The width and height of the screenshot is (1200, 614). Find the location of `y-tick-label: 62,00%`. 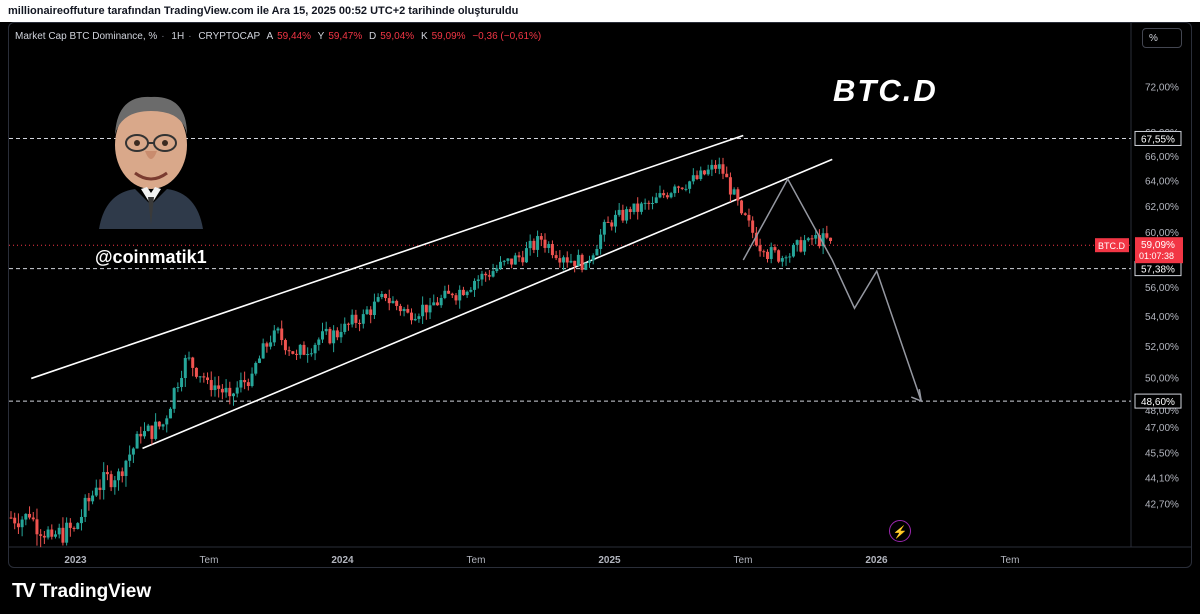

y-tick-label: 62,00% is located at coordinates (1162, 207).